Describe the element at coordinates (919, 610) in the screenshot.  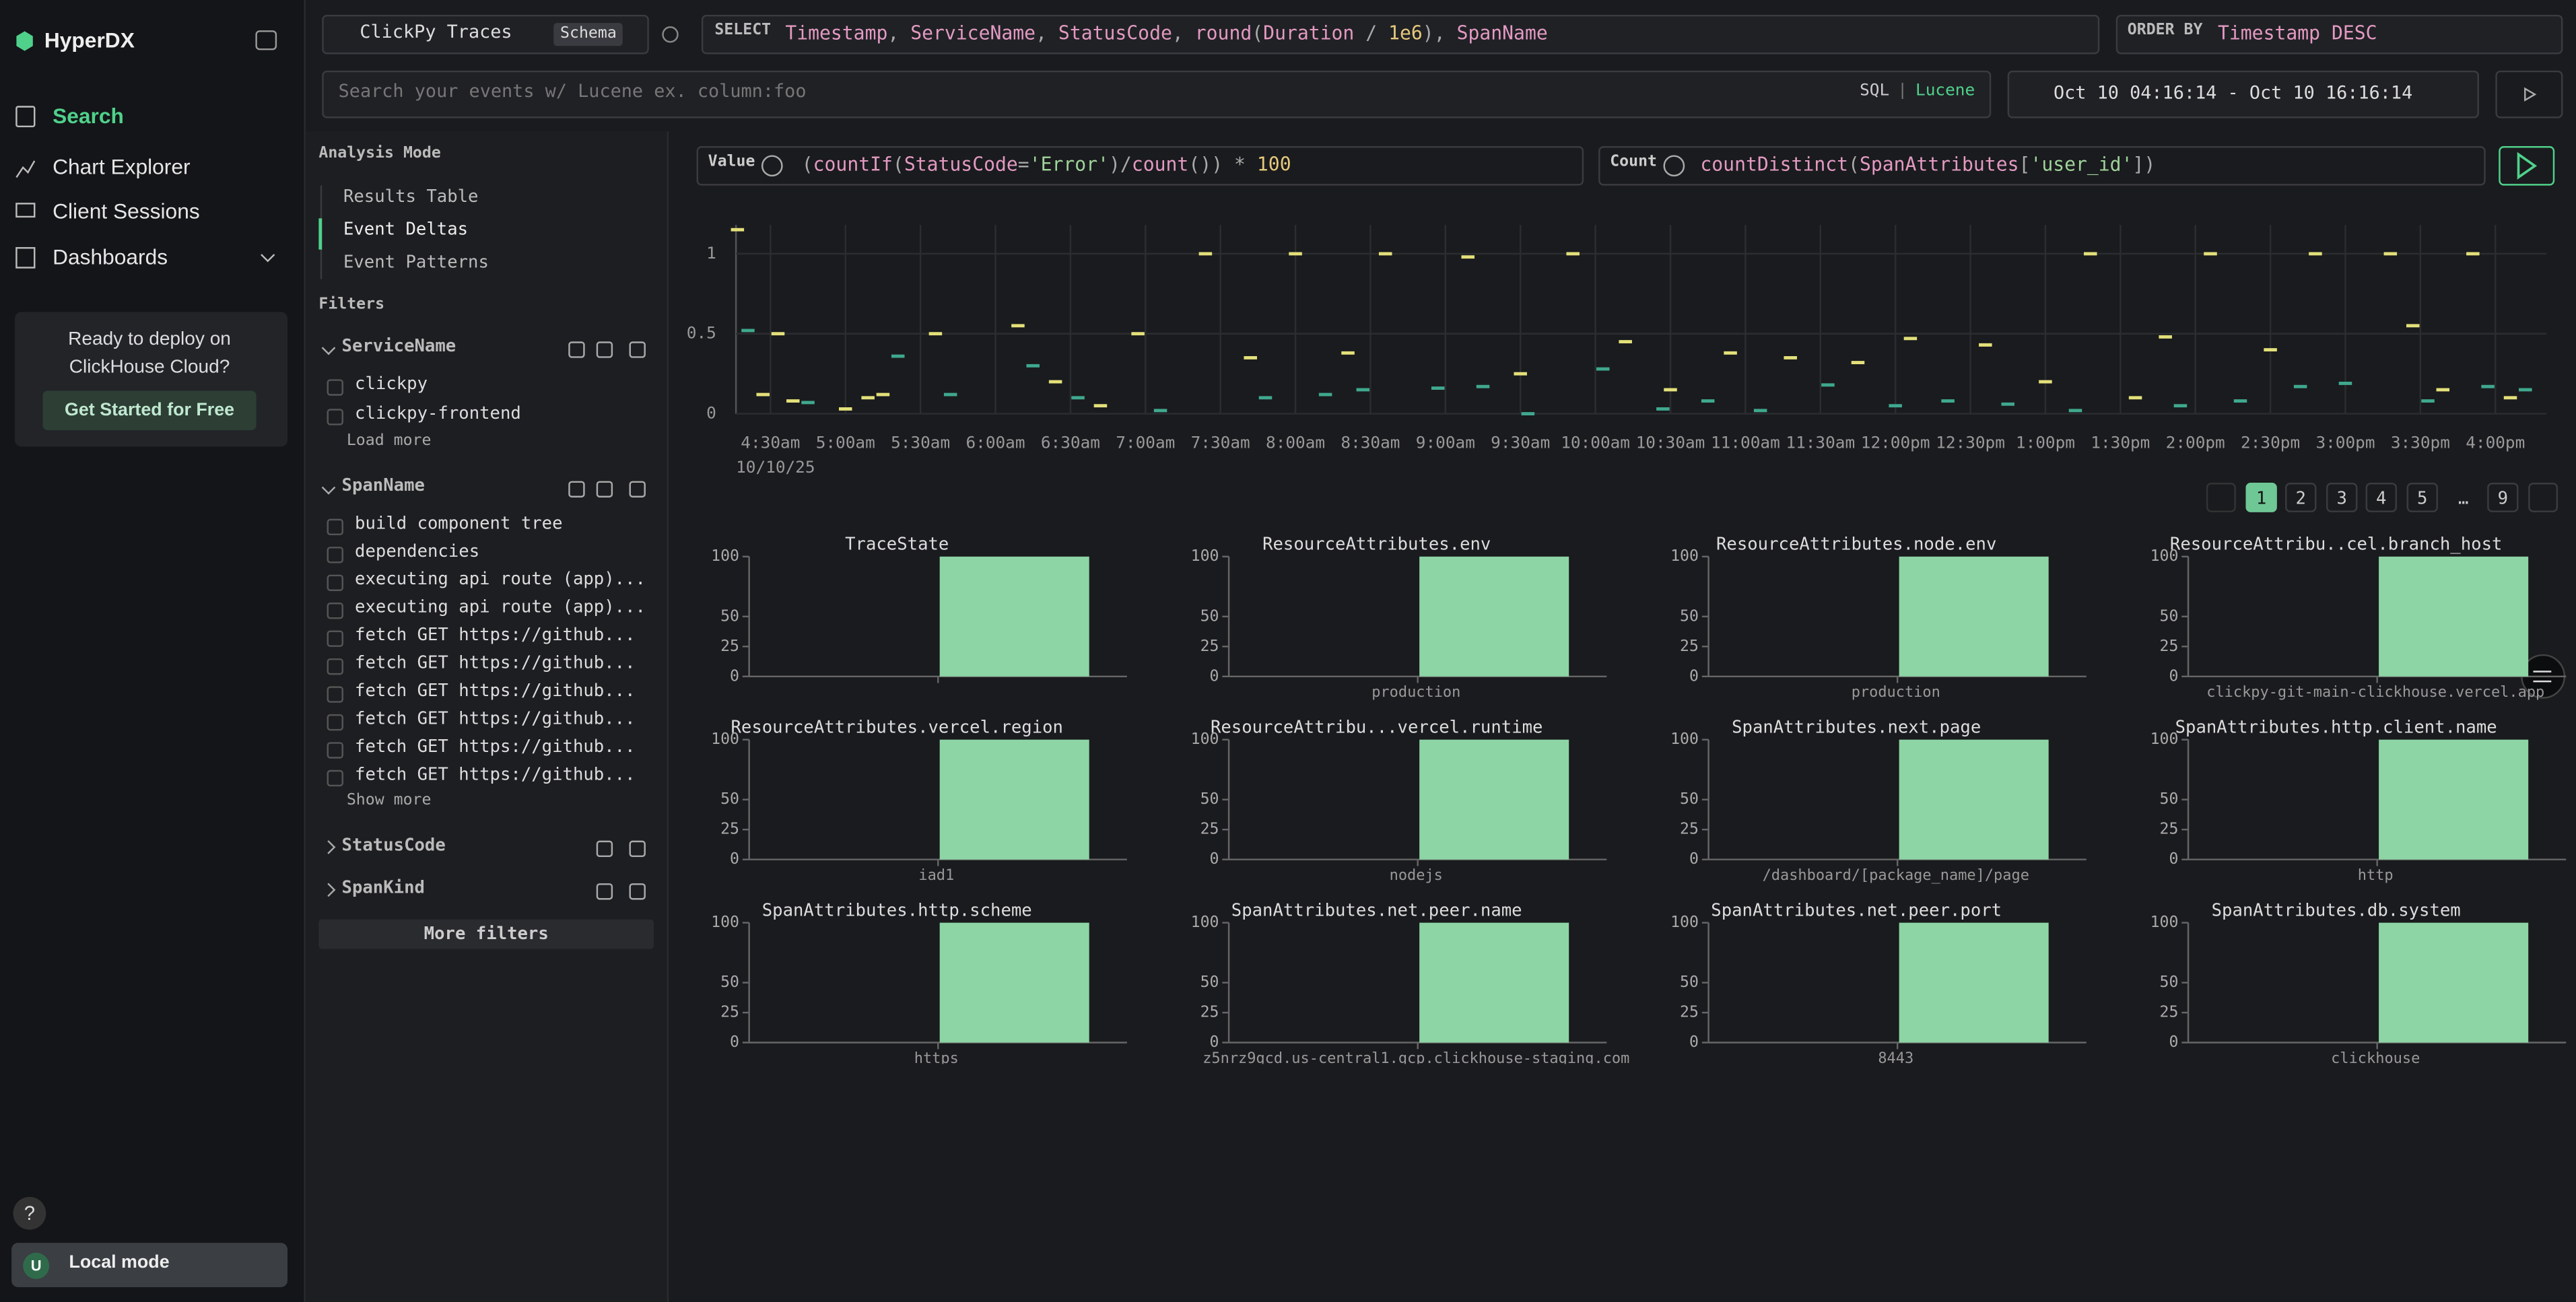
I see `histogram: TraceState02550100` at that location.